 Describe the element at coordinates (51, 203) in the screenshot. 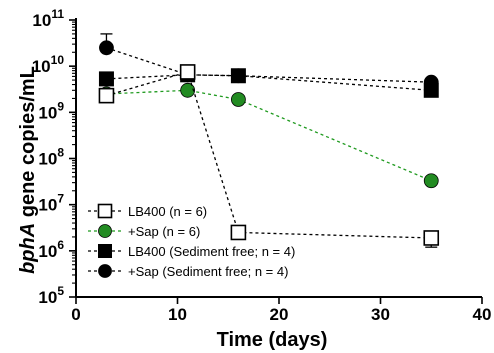

I see `y-tick-label: 10⁷` at that location.